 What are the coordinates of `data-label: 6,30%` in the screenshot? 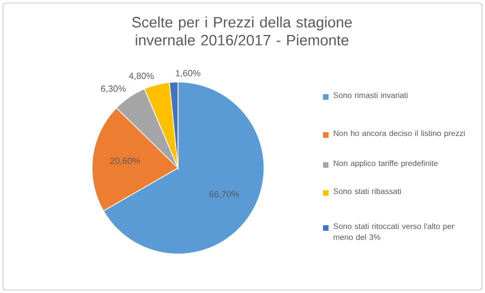 It's located at (113, 89).